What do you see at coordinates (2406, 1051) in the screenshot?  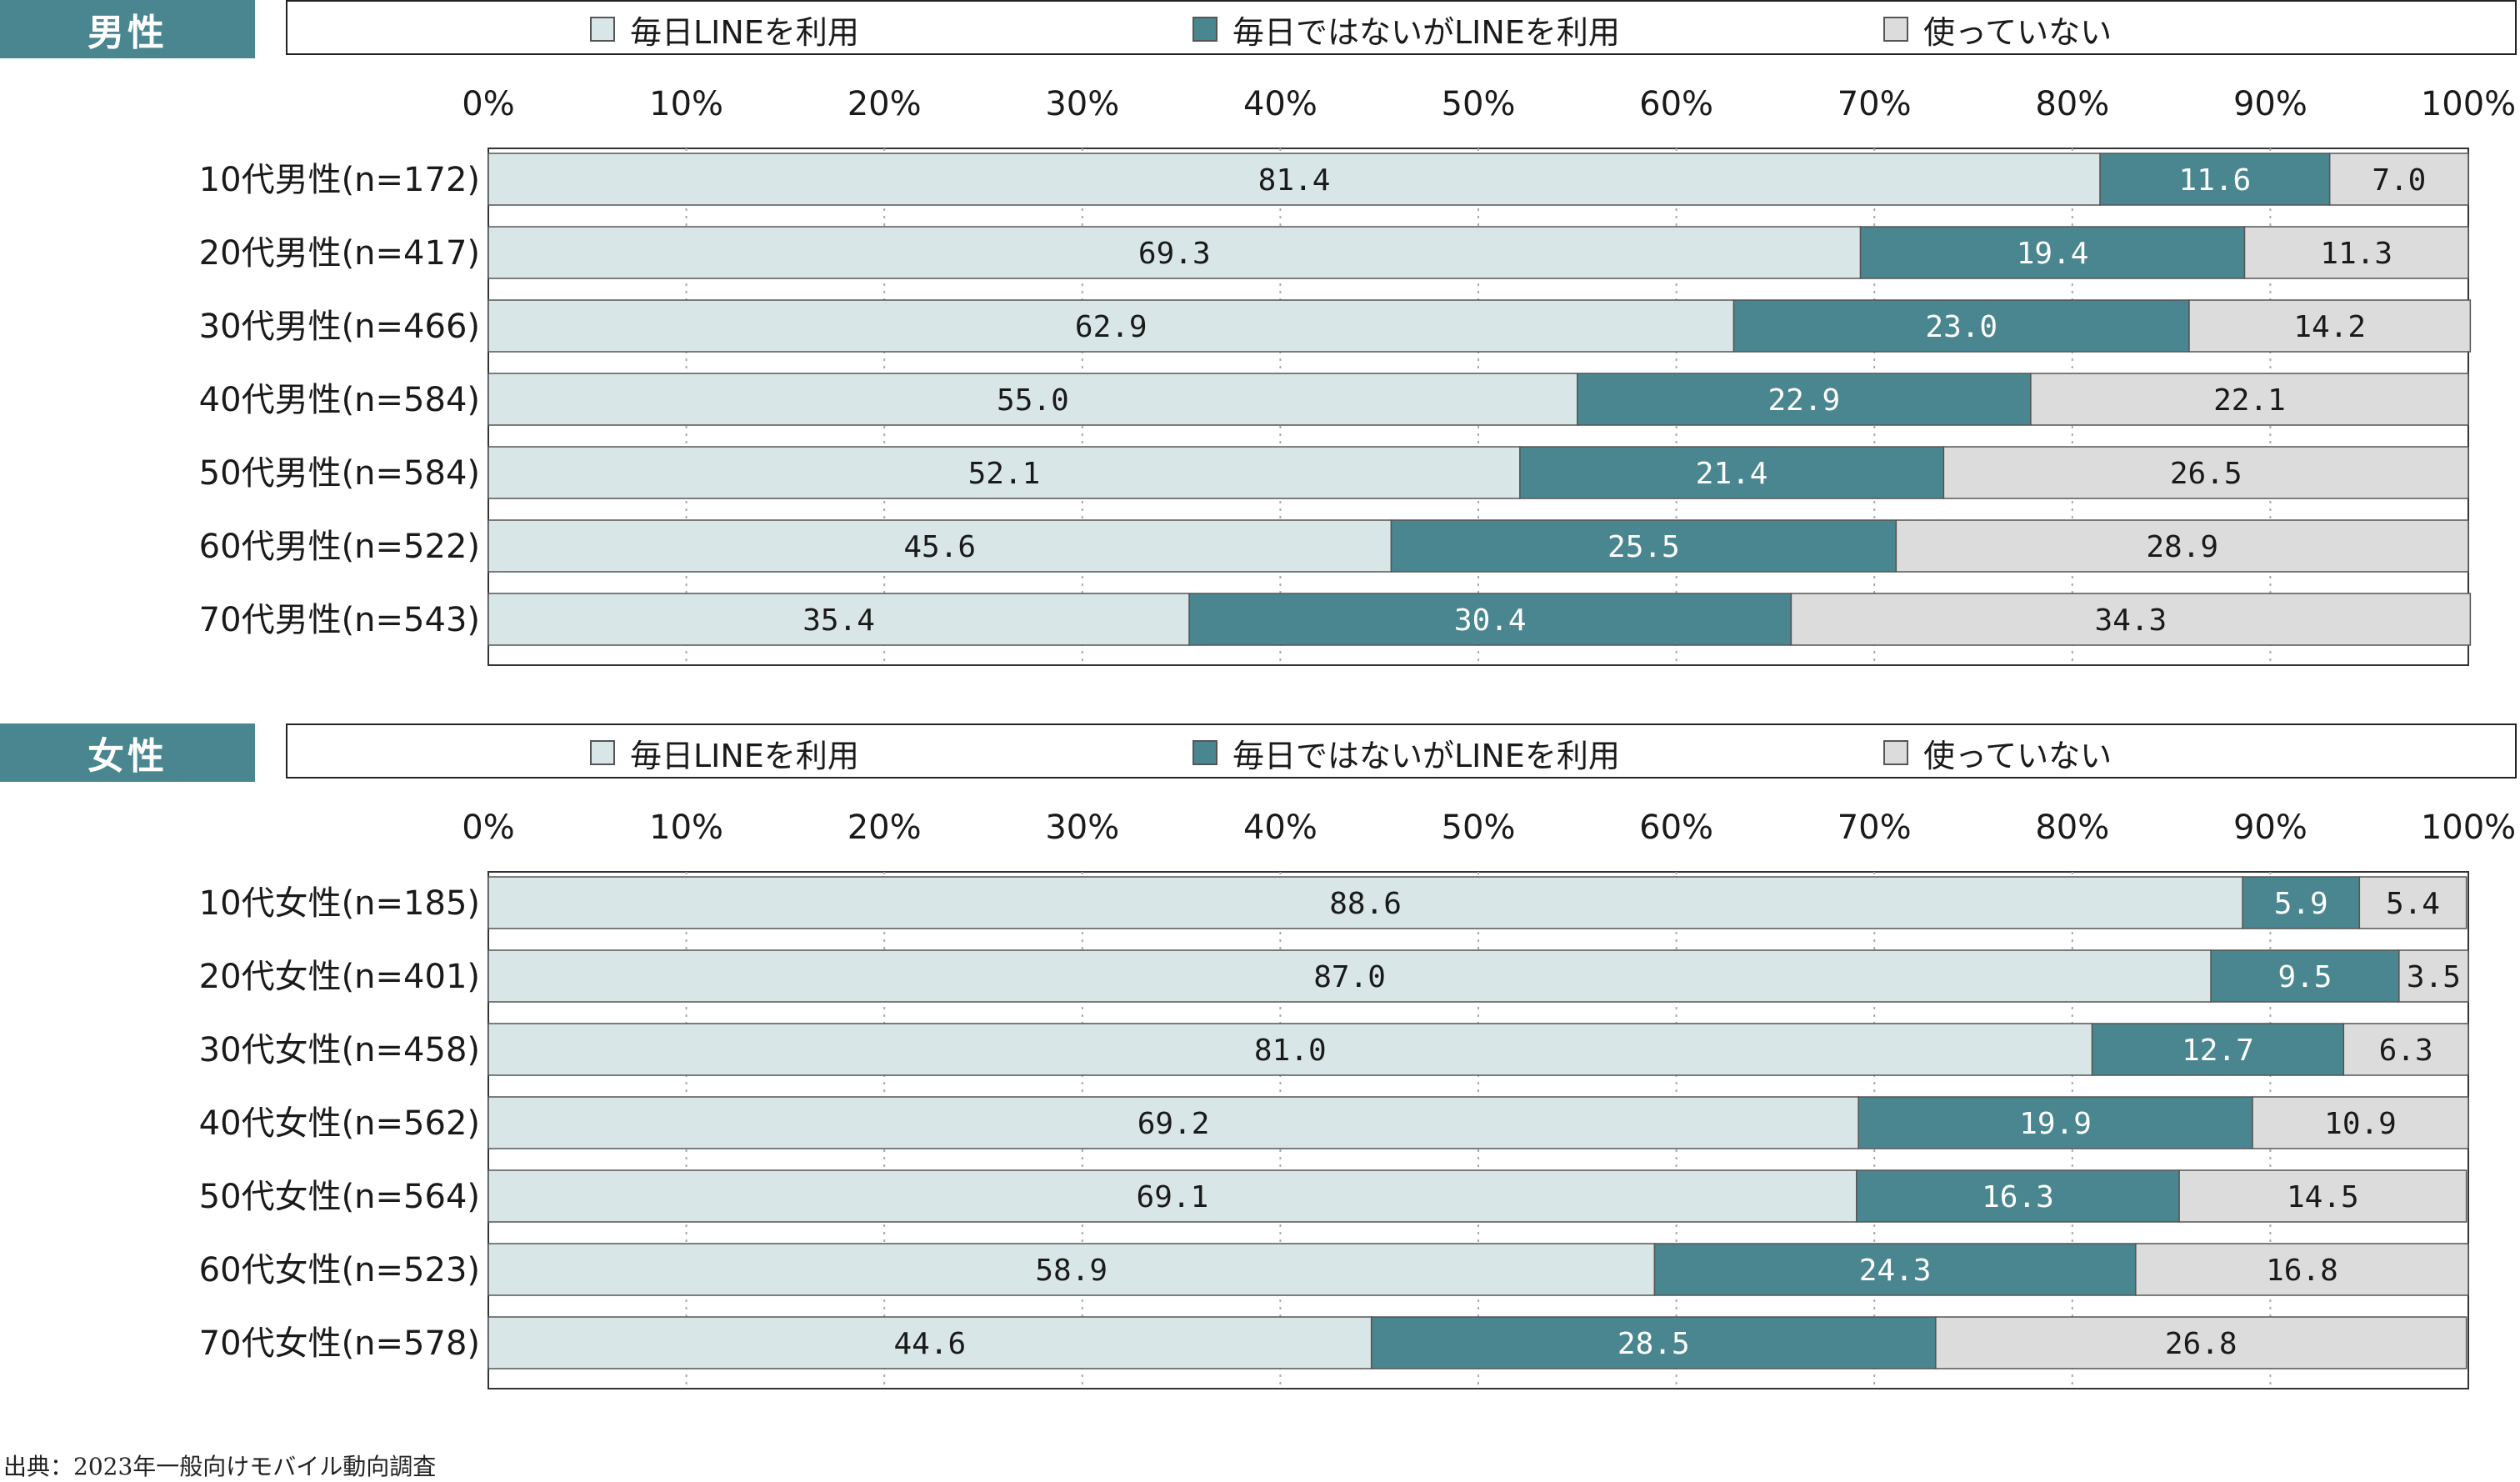 I see `data-label: 6.3` at bounding box center [2406, 1051].